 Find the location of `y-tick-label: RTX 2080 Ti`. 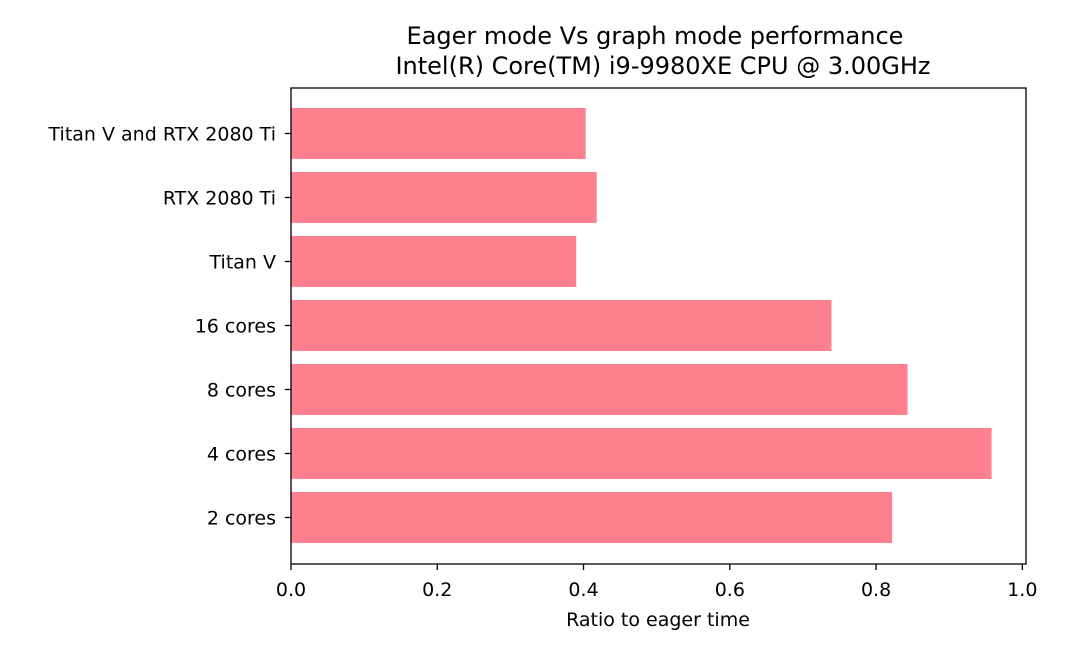

y-tick-label: RTX 2080 Ti is located at coordinates (219, 199).